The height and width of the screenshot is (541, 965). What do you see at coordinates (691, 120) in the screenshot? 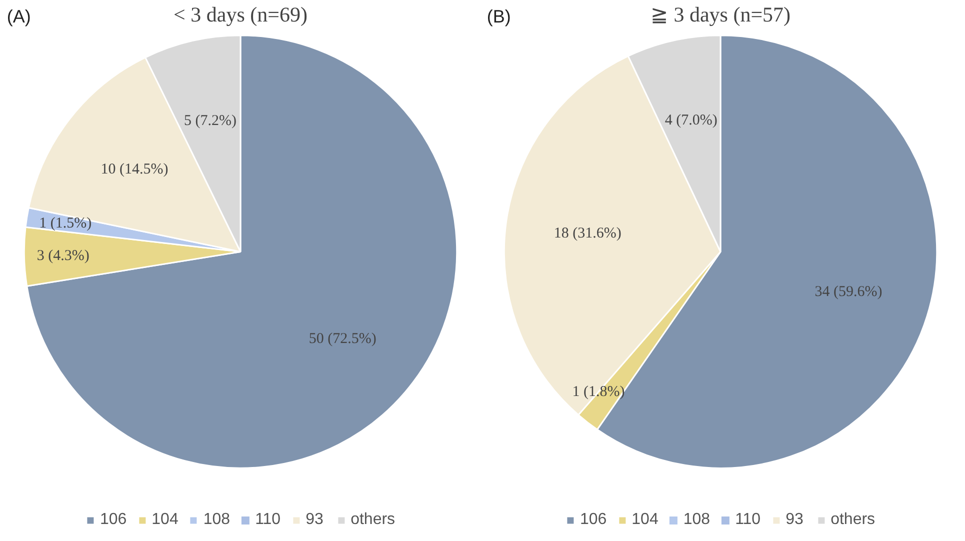
I see `data-label: 4 (7.0%)` at bounding box center [691, 120].